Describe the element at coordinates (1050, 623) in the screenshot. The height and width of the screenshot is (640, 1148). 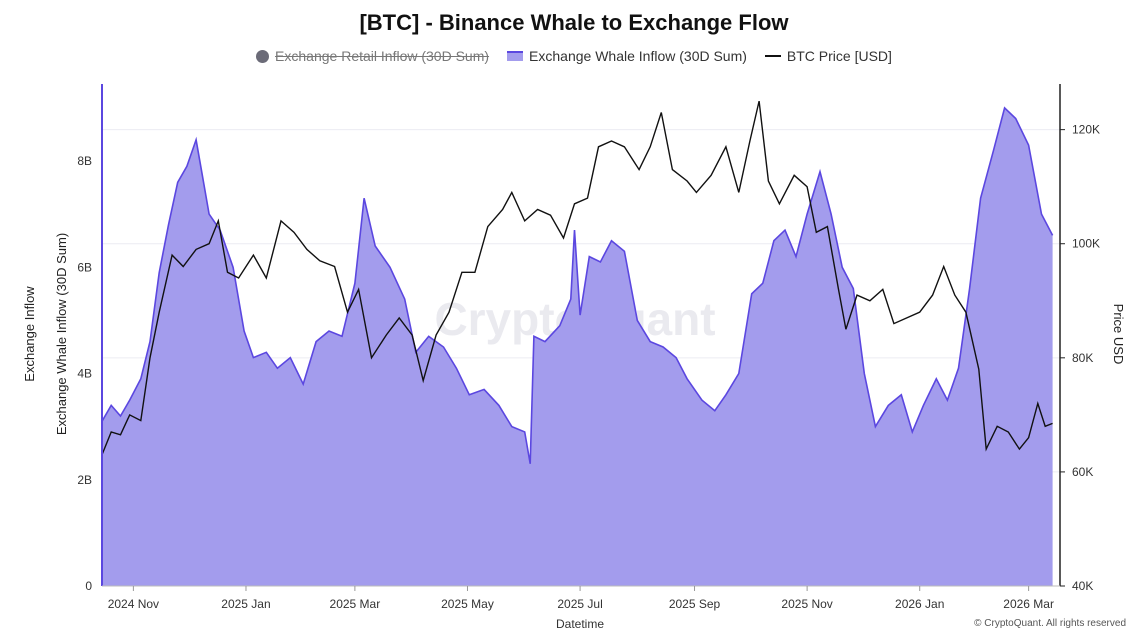
I see `copyright-footer: © CryptoQuant. All rights reserved` at that location.